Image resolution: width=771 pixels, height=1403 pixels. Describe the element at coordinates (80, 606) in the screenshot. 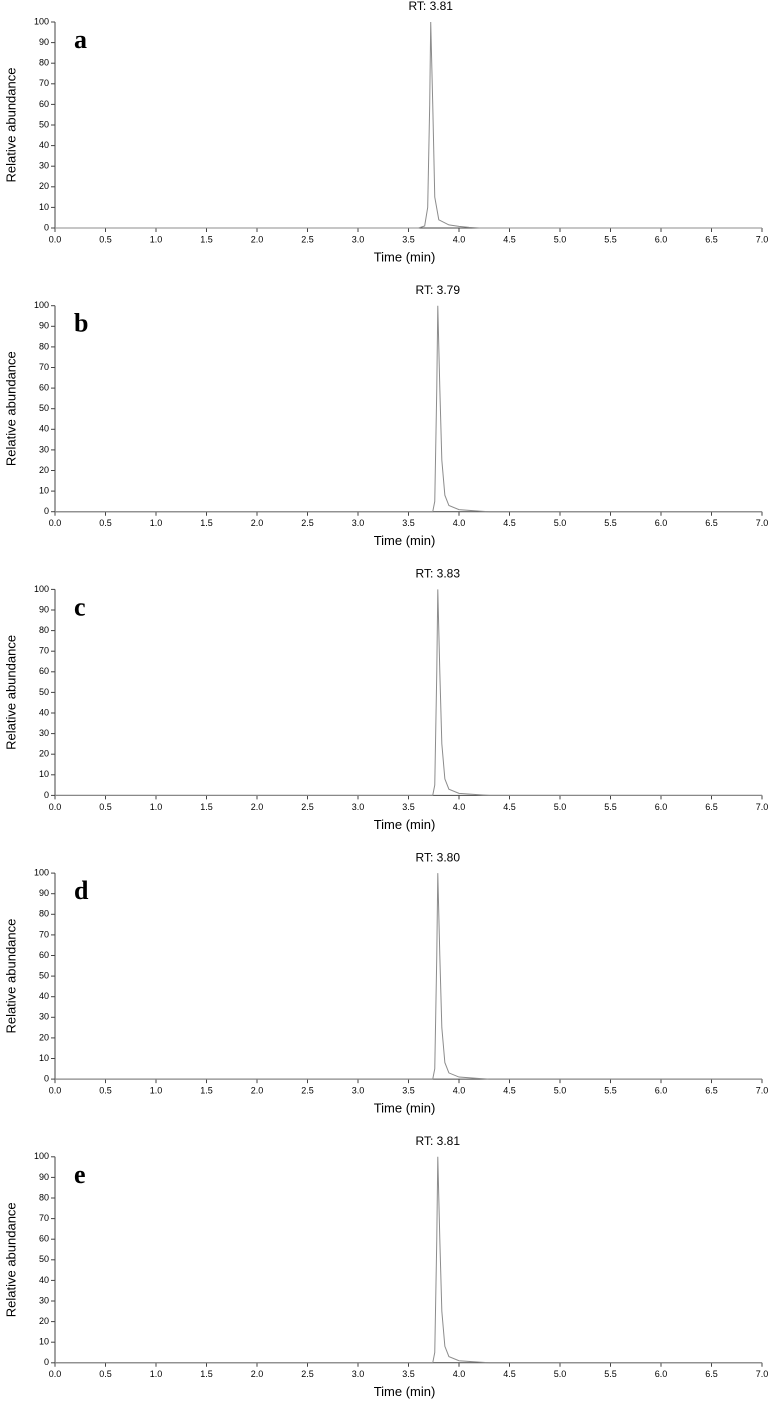

I see `panel-label: c` at that location.